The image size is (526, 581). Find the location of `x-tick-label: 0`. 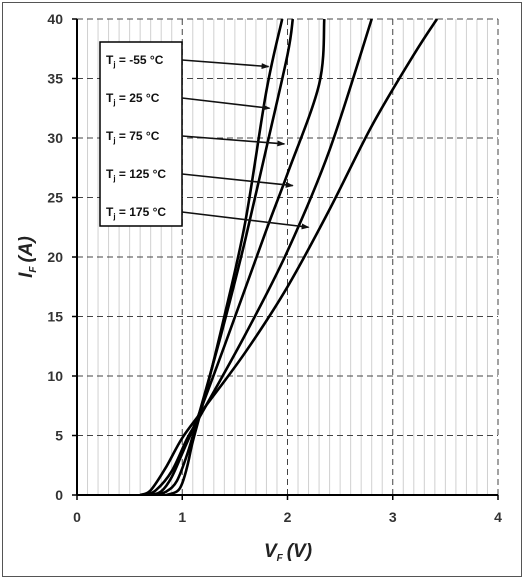

x-tick-label: 0 is located at coordinates (77, 517).